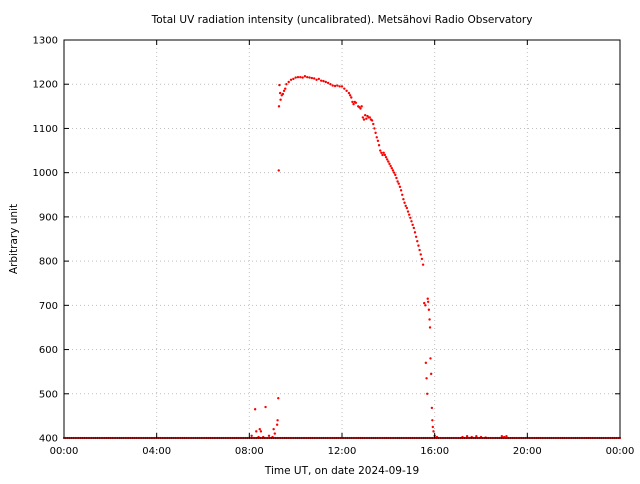 This screenshot has width=640, height=484. What do you see at coordinates (48, 306) in the screenshot?
I see `y-tick-label: 700` at bounding box center [48, 306].